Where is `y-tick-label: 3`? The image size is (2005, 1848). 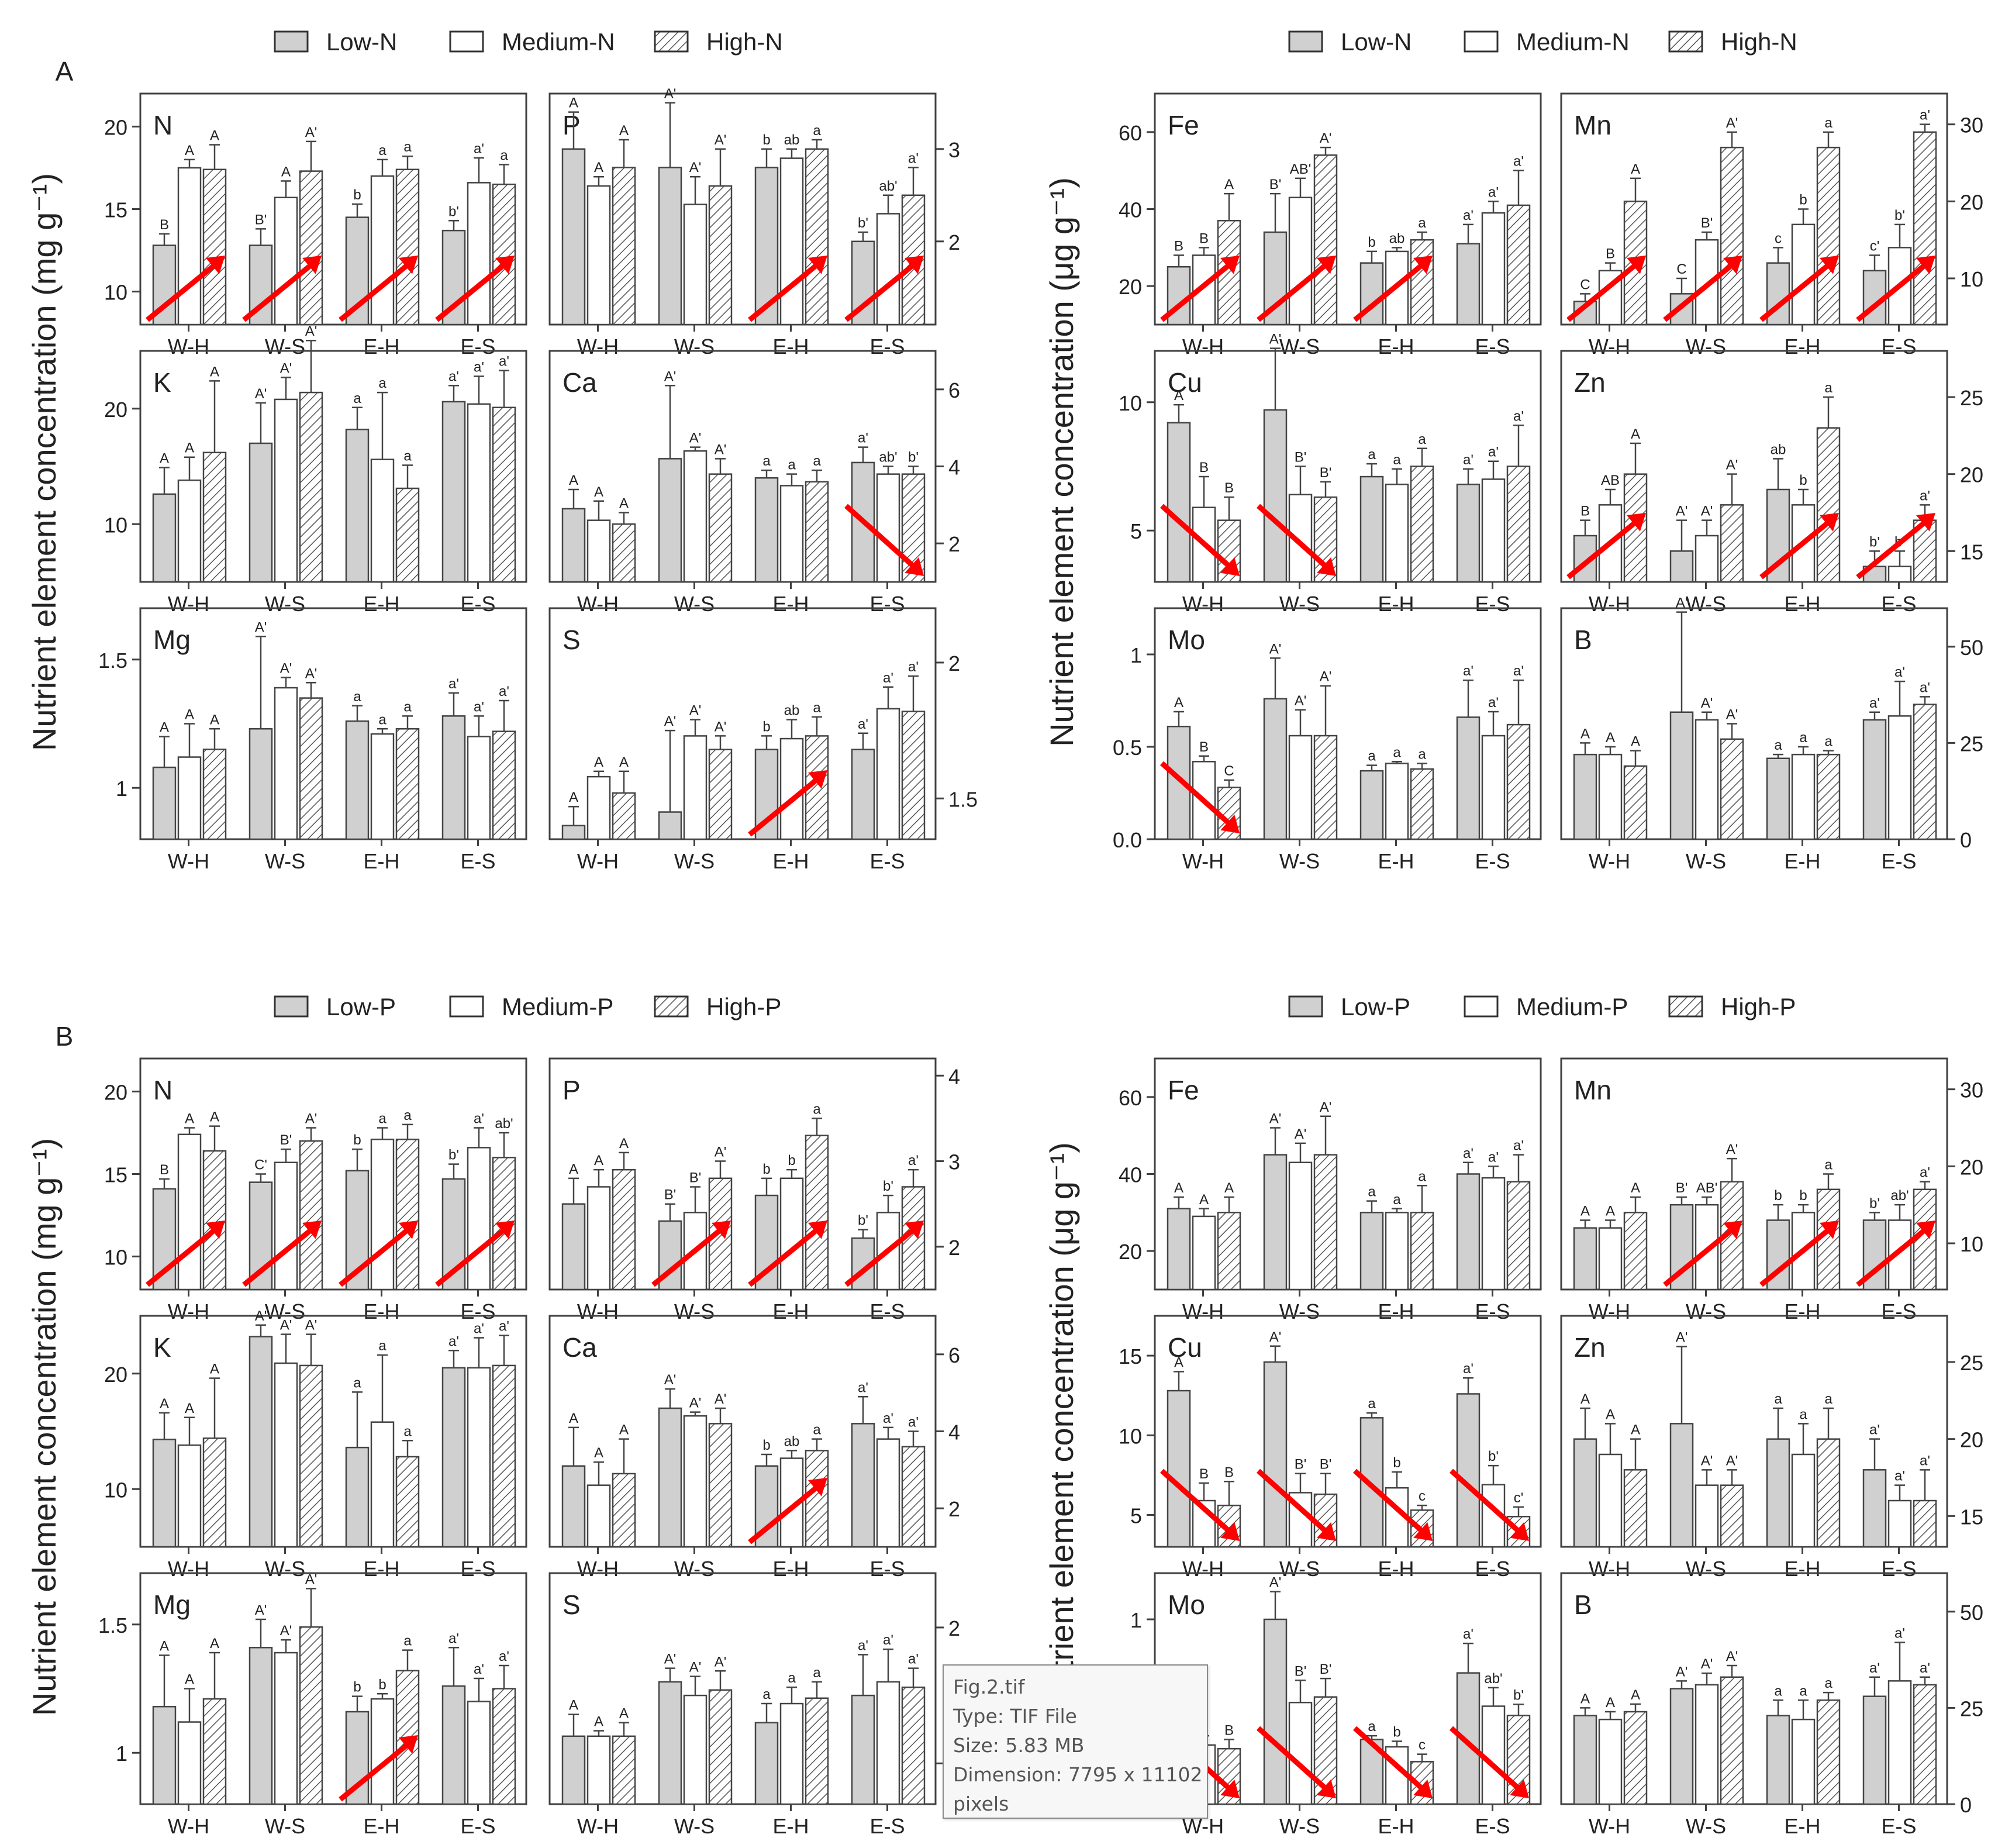 y-tick-label: 3 is located at coordinates (954, 150).